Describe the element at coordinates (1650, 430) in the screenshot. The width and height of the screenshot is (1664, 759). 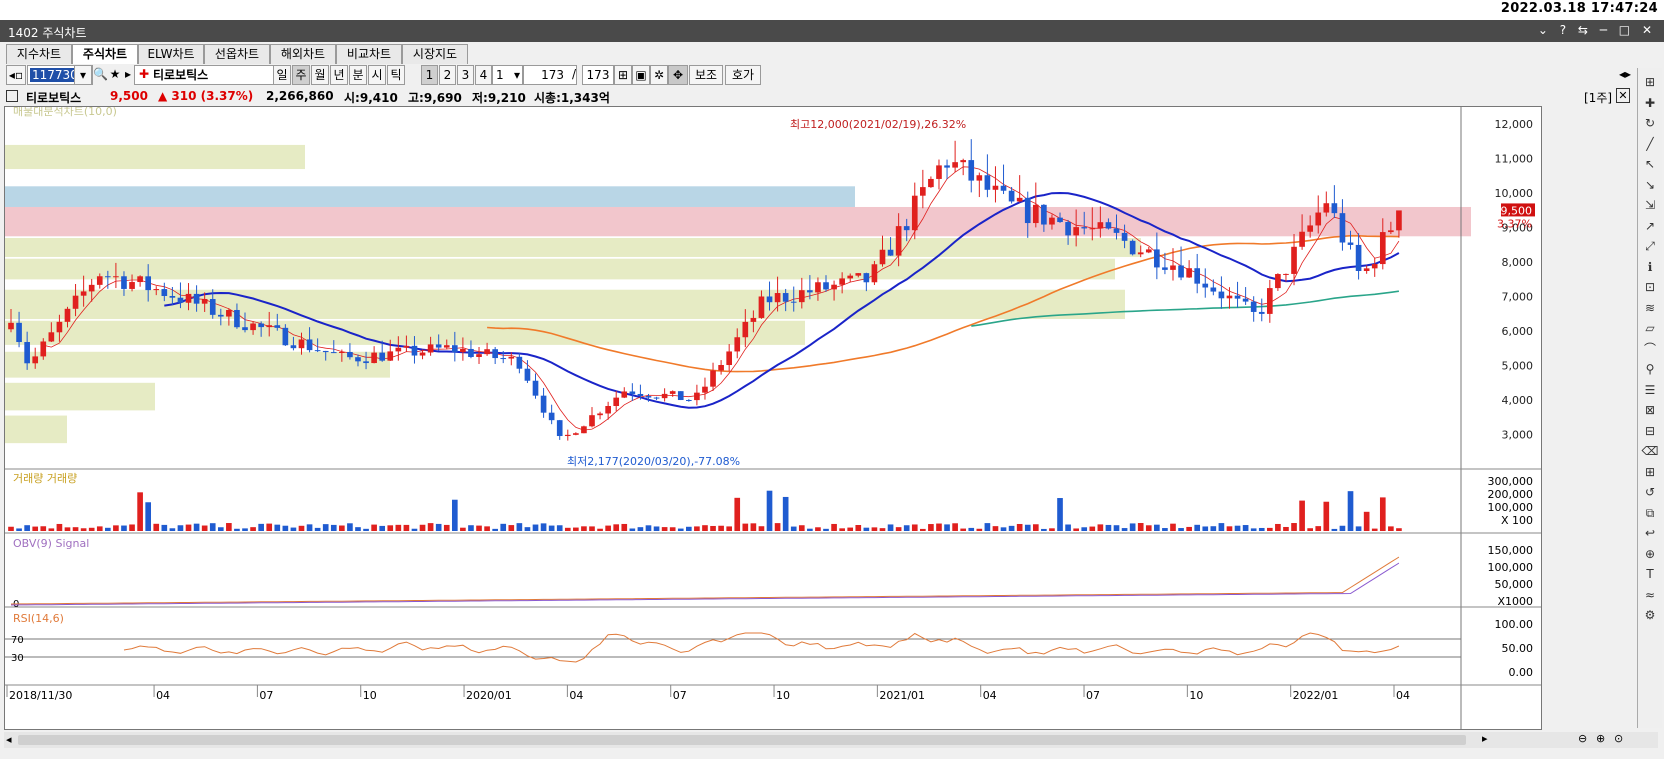
I see `layer-tool-icon: ⊟` at that location.